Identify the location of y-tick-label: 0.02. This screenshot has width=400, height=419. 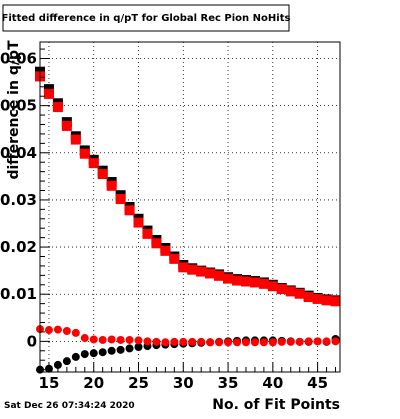
(18, 247).